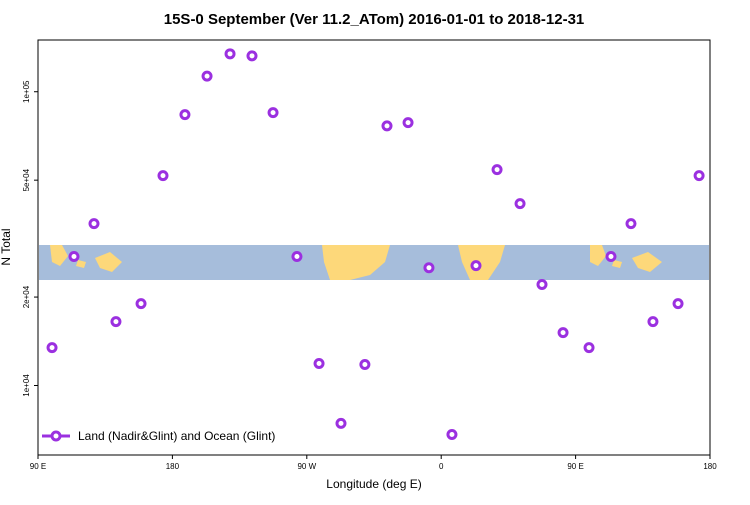 This screenshot has width=750, height=505. Describe the element at coordinates (26, 296) in the screenshot. I see `y-tick-label: 2e+04` at that location.